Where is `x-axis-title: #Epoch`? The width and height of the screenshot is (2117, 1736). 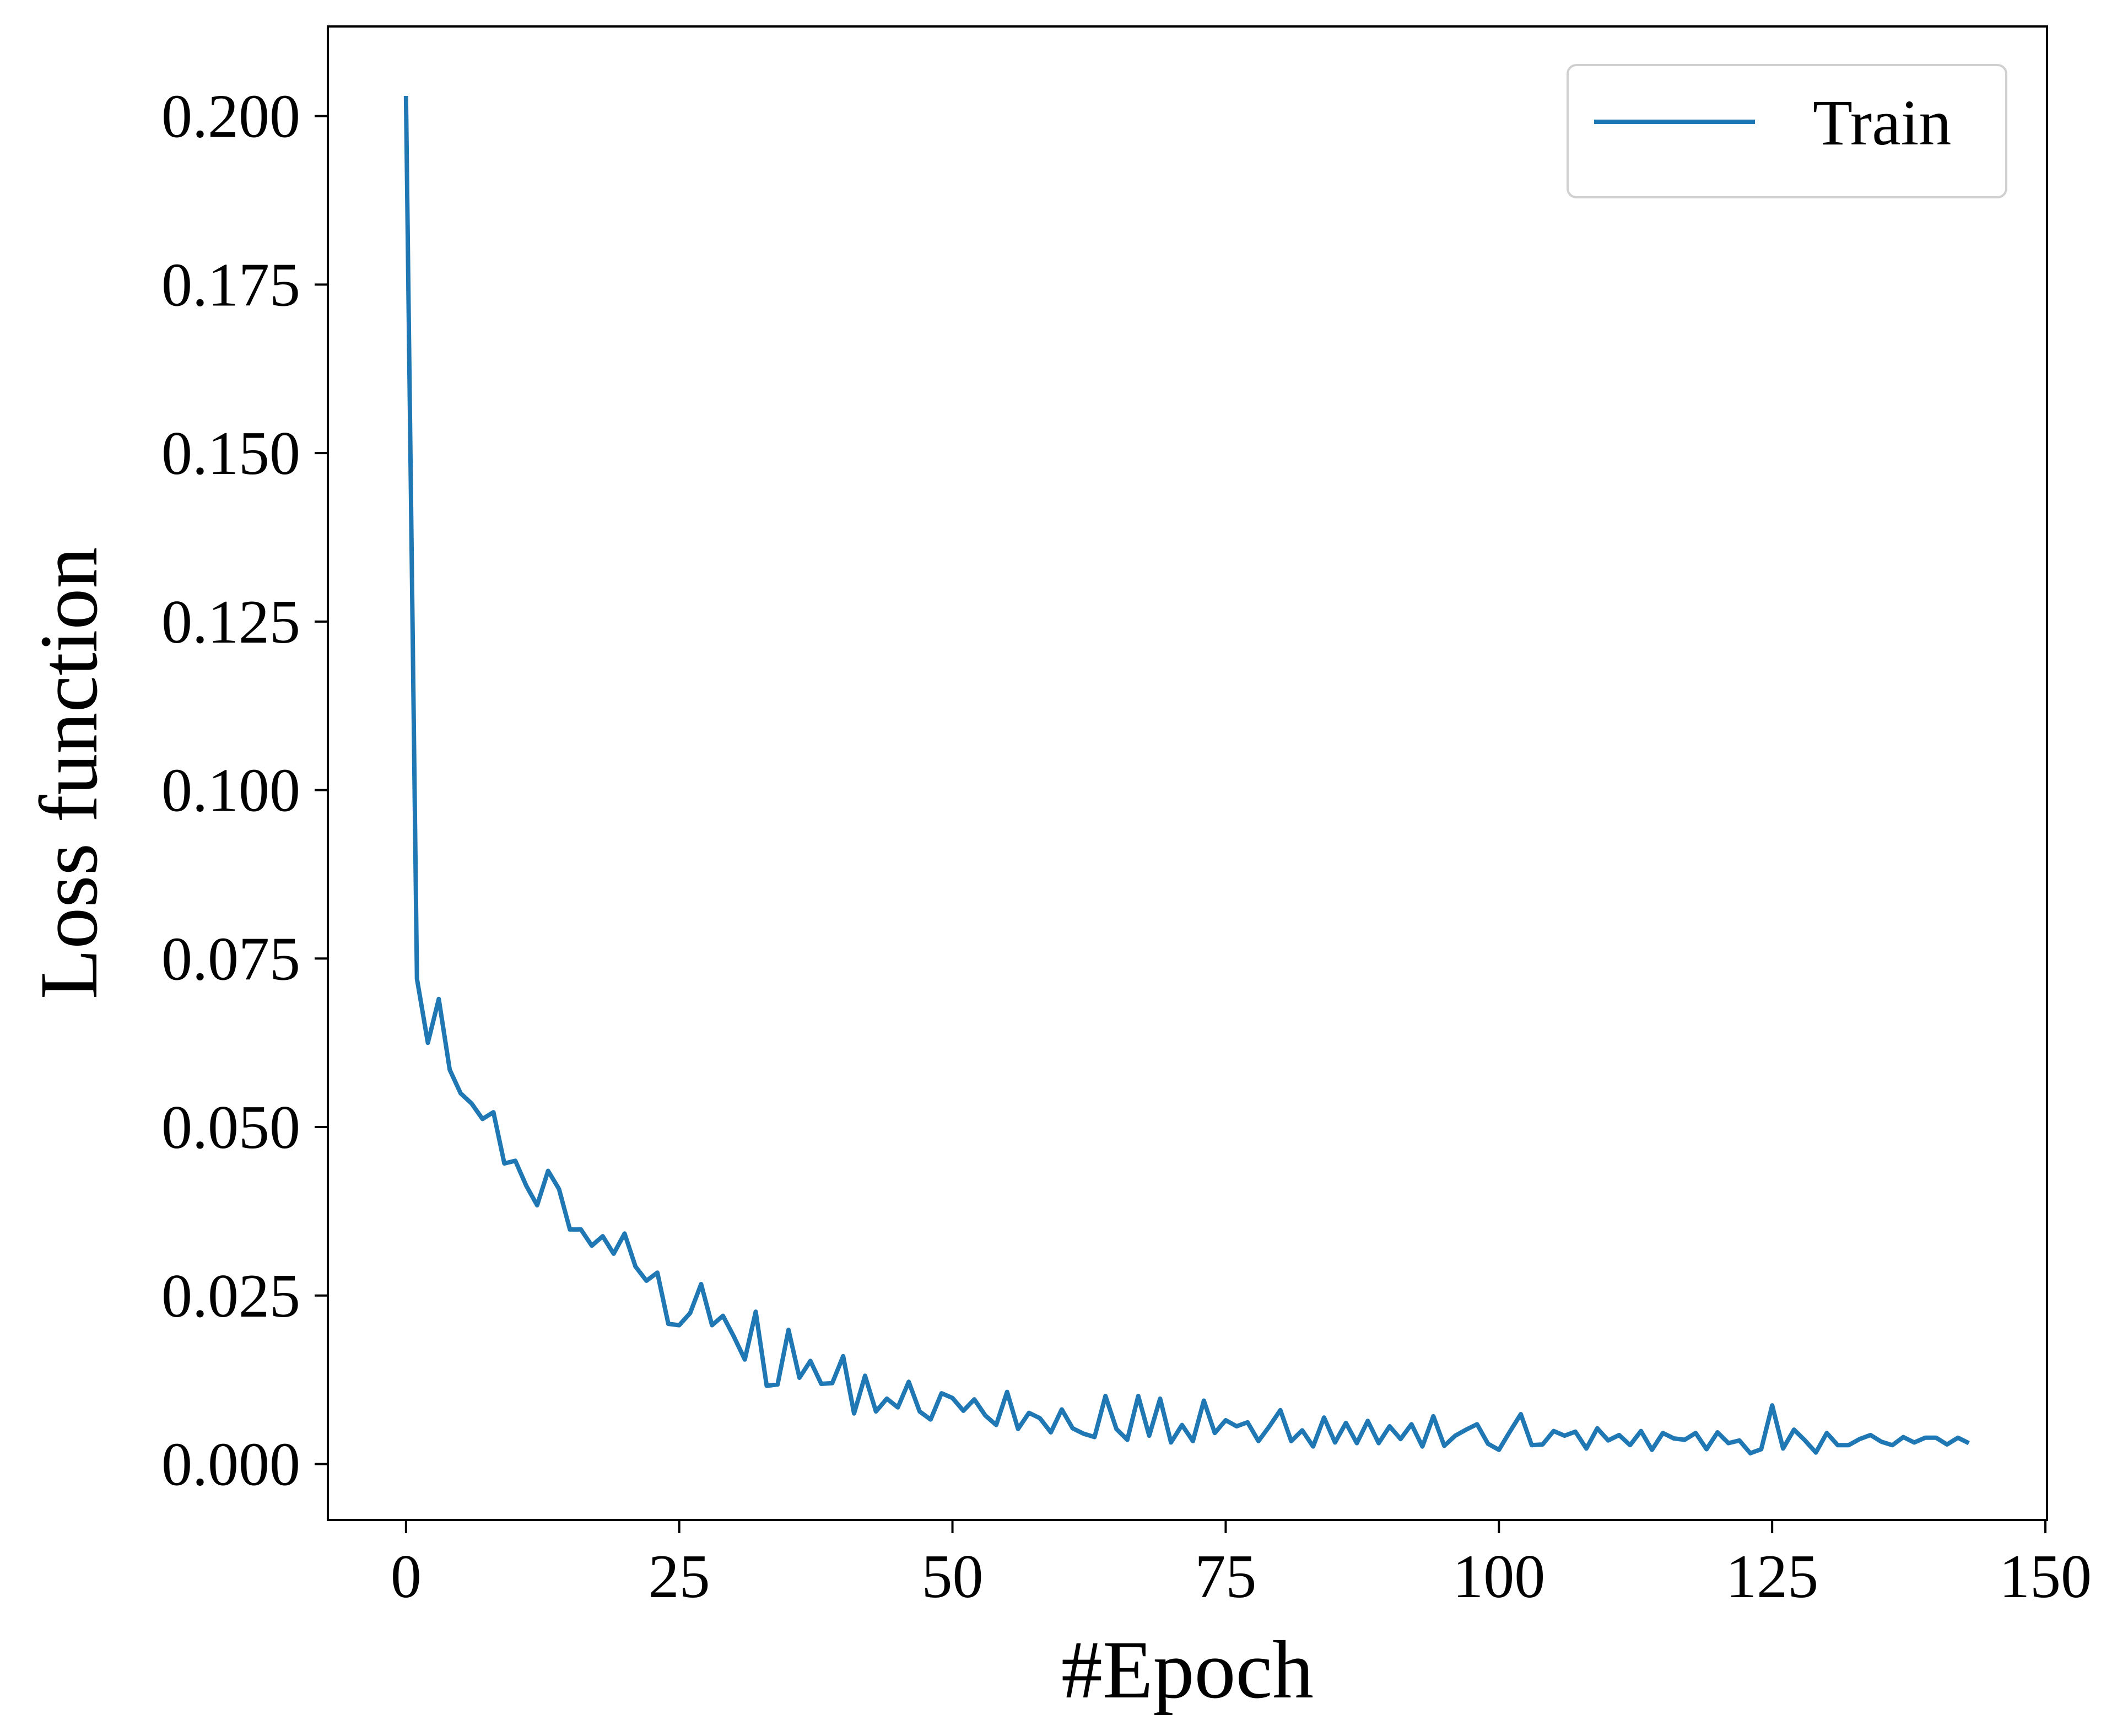 x-axis-title: #Epoch is located at coordinates (1188, 1670).